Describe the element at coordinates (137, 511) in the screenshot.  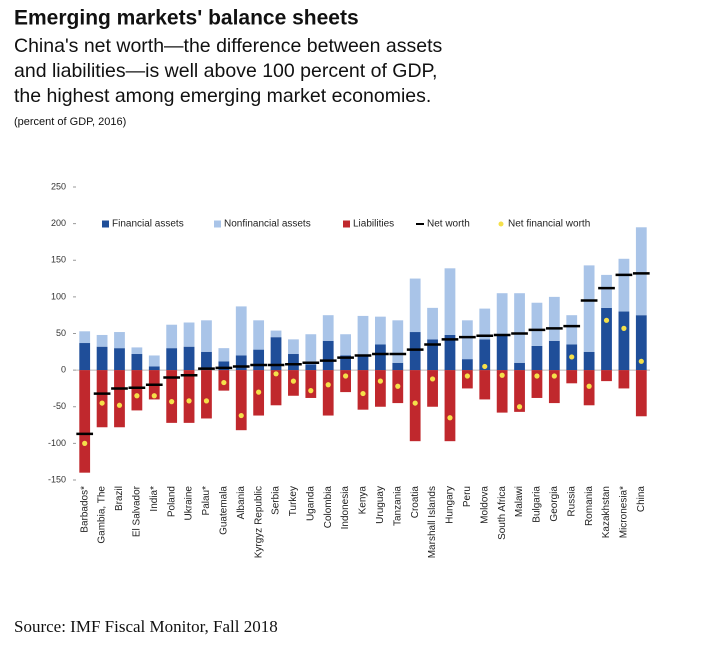
I see `x-tick-label: El Salvador` at that location.